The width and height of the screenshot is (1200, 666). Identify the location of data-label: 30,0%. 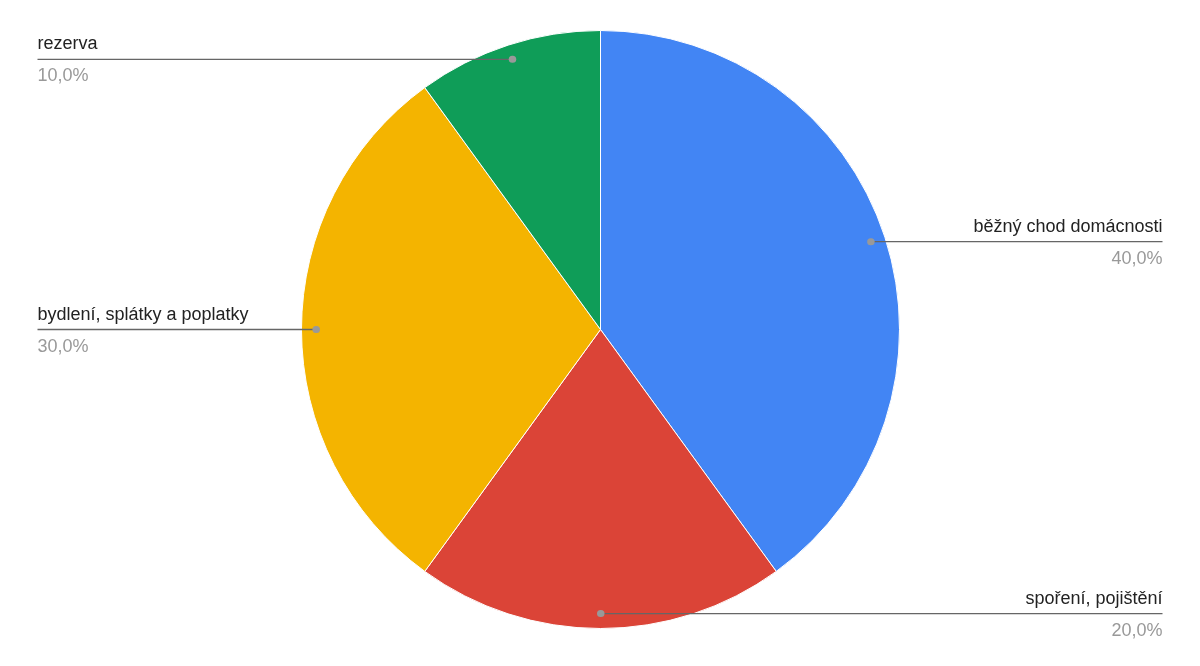
(63, 345).